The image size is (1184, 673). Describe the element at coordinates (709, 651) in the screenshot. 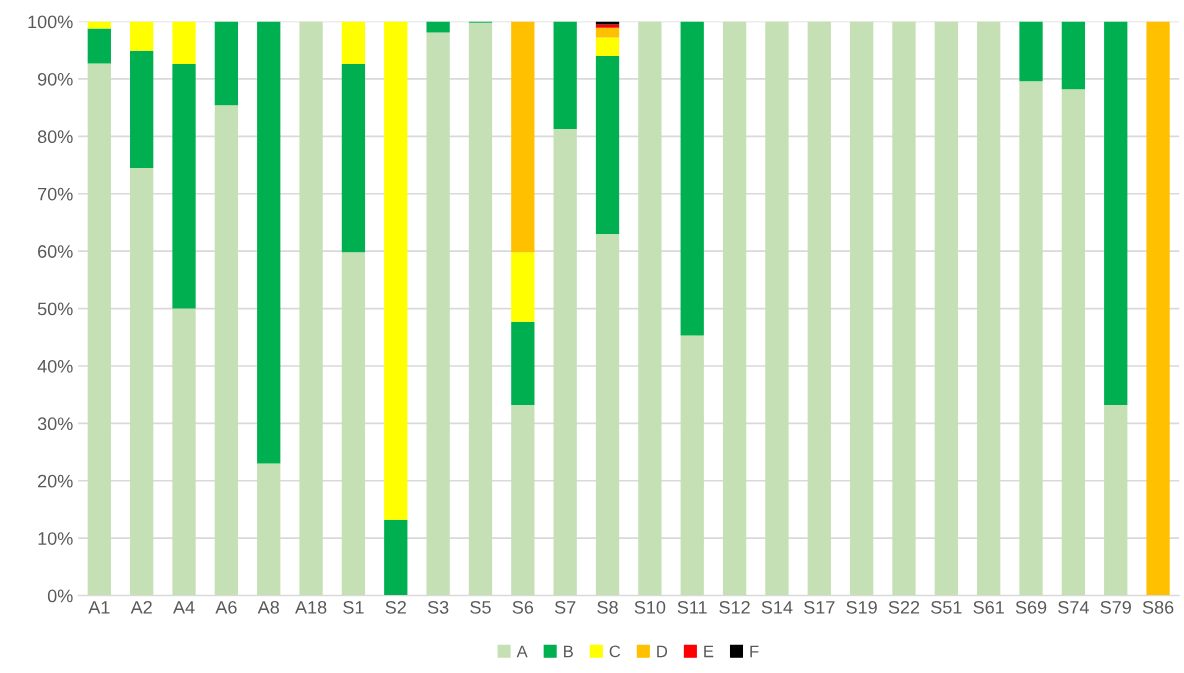

I see `legend-label: E` at that location.